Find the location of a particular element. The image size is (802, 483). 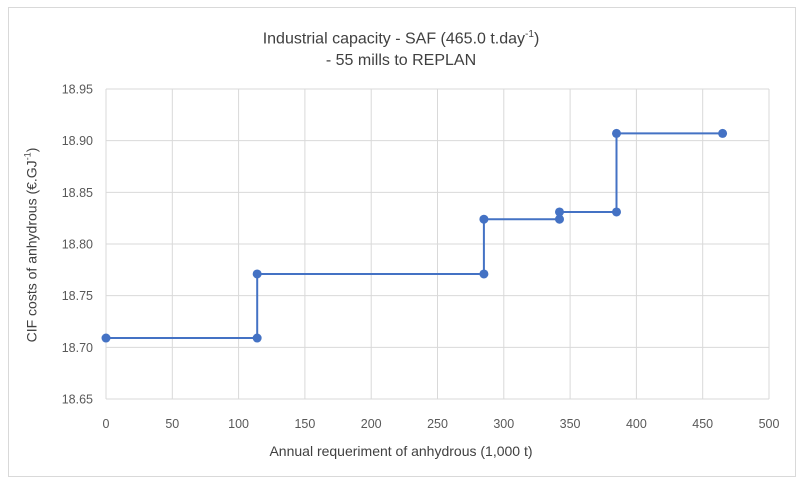

y-tick-label: 18.85 is located at coordinates (77, 193).